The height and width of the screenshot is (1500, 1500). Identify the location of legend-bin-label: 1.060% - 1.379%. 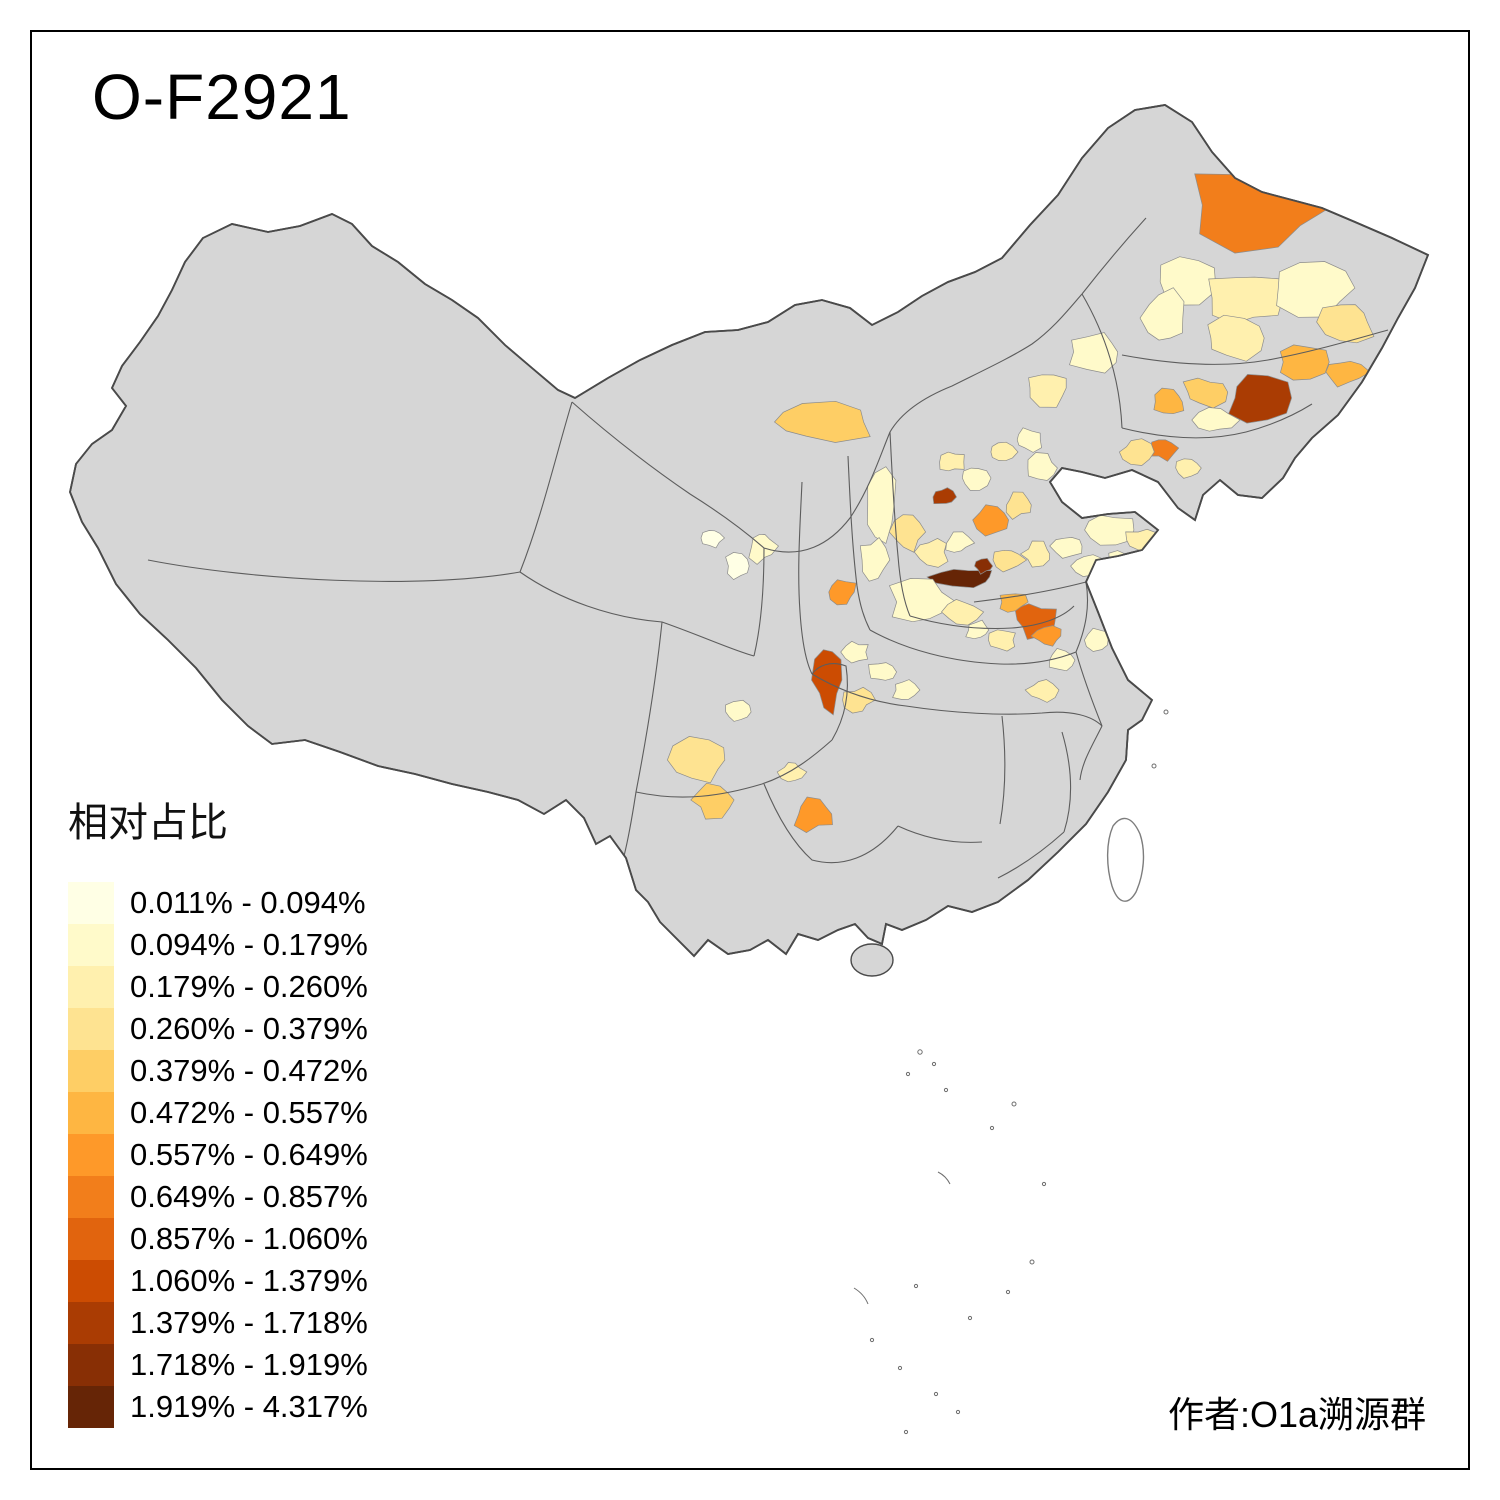
(249, 1280).